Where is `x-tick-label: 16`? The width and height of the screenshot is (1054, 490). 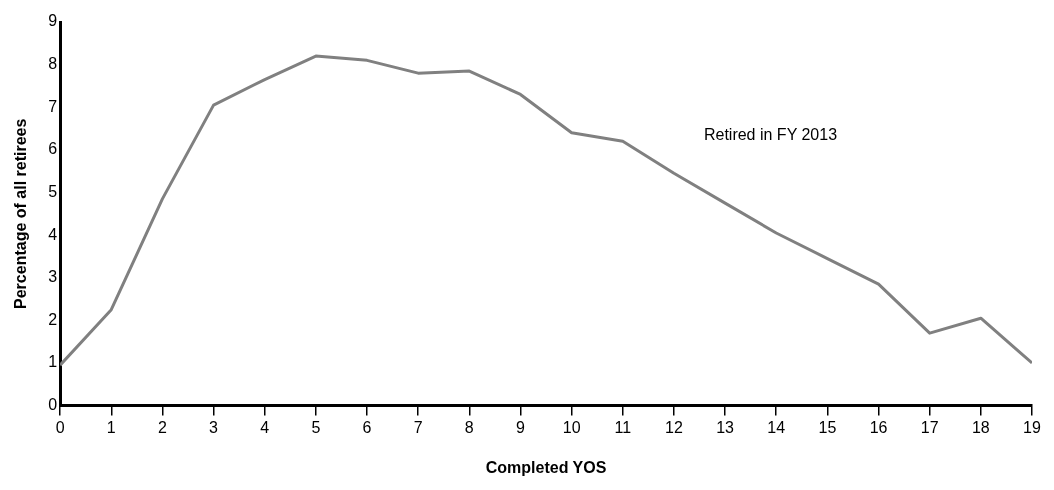 x-tick-label: 16 is located at coordinates (878, 427).